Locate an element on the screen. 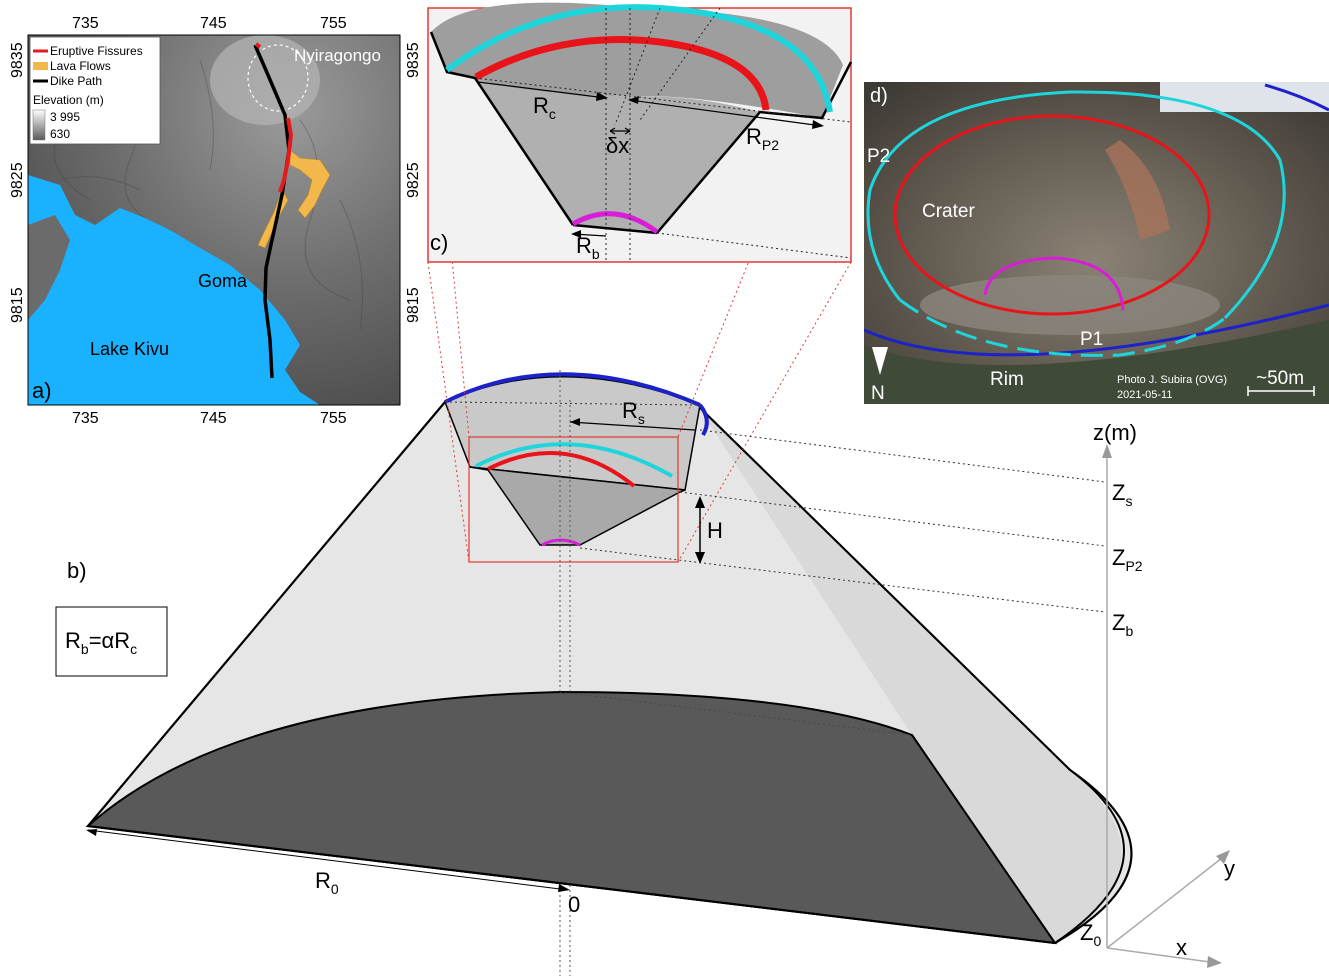  dx-double-arrow-icon is located at coordinates (620, 131).